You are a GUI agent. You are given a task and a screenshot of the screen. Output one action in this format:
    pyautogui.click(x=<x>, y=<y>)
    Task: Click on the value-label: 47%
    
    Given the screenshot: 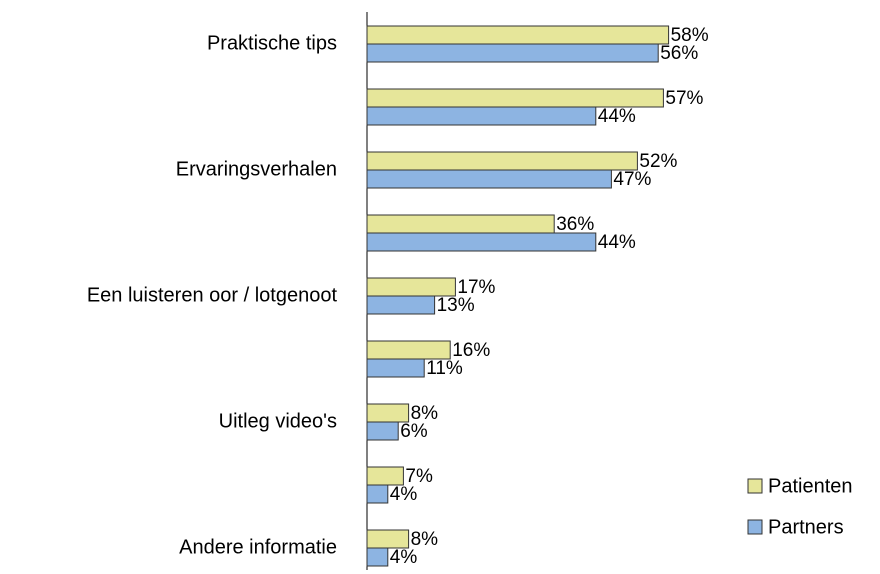 What is the action you would take?
    pyautogui.click(x=632, y=179)
    